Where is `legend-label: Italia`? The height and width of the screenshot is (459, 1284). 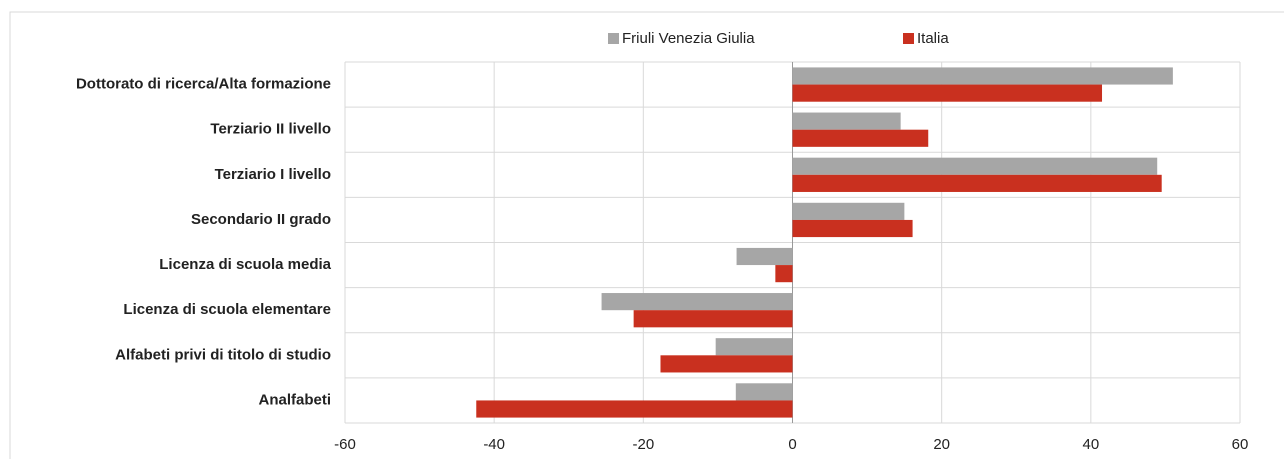
legend-label: Italia is located at coordinates (933, 38).